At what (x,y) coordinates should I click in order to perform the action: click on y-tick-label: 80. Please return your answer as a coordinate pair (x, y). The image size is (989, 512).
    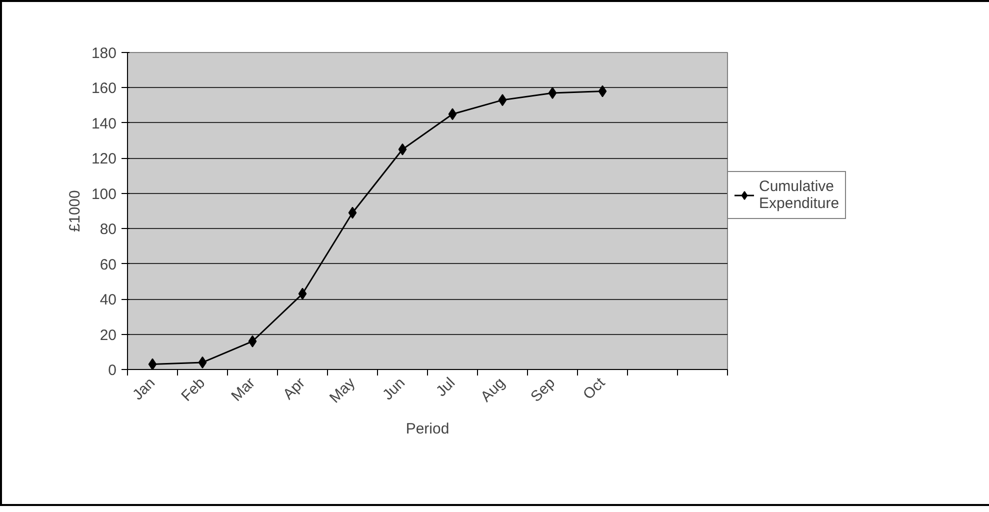
    Looking at the image, I should click on (108, 229).